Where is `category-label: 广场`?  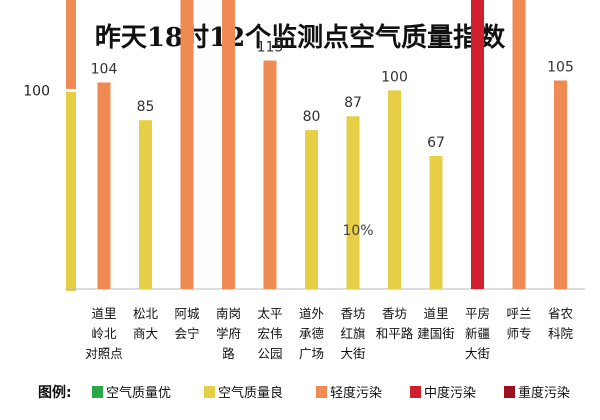 category-label: 广场 is located at coordinates (311, 353).